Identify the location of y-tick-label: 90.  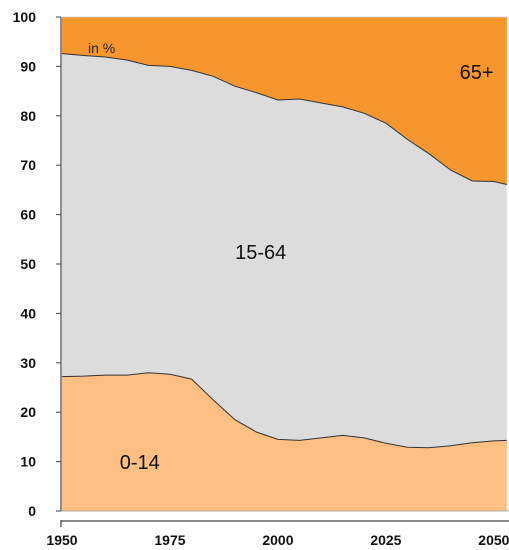
(28, 66).